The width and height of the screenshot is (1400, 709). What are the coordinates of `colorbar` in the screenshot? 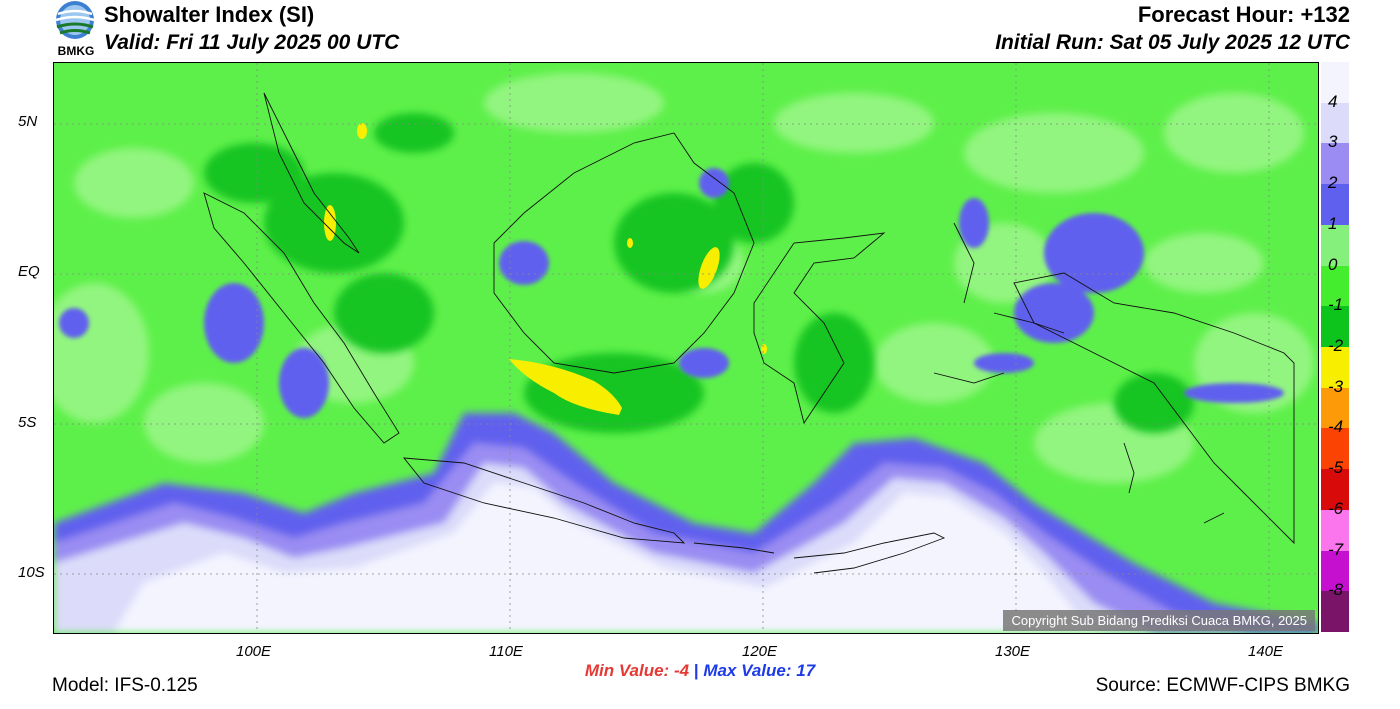 It's located at (1335, 347).